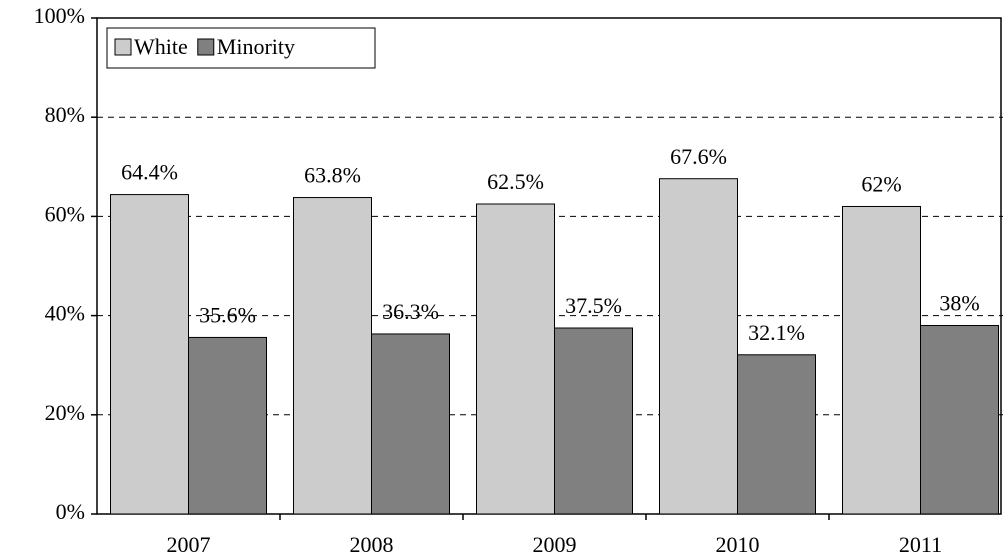 Image resolution: width=1003 pixels, height=560 pixels. What do you see at coordinates (738, 544) in the screenshot?
I see `x-tick-label: 2010` at bounding box center [738, 544].